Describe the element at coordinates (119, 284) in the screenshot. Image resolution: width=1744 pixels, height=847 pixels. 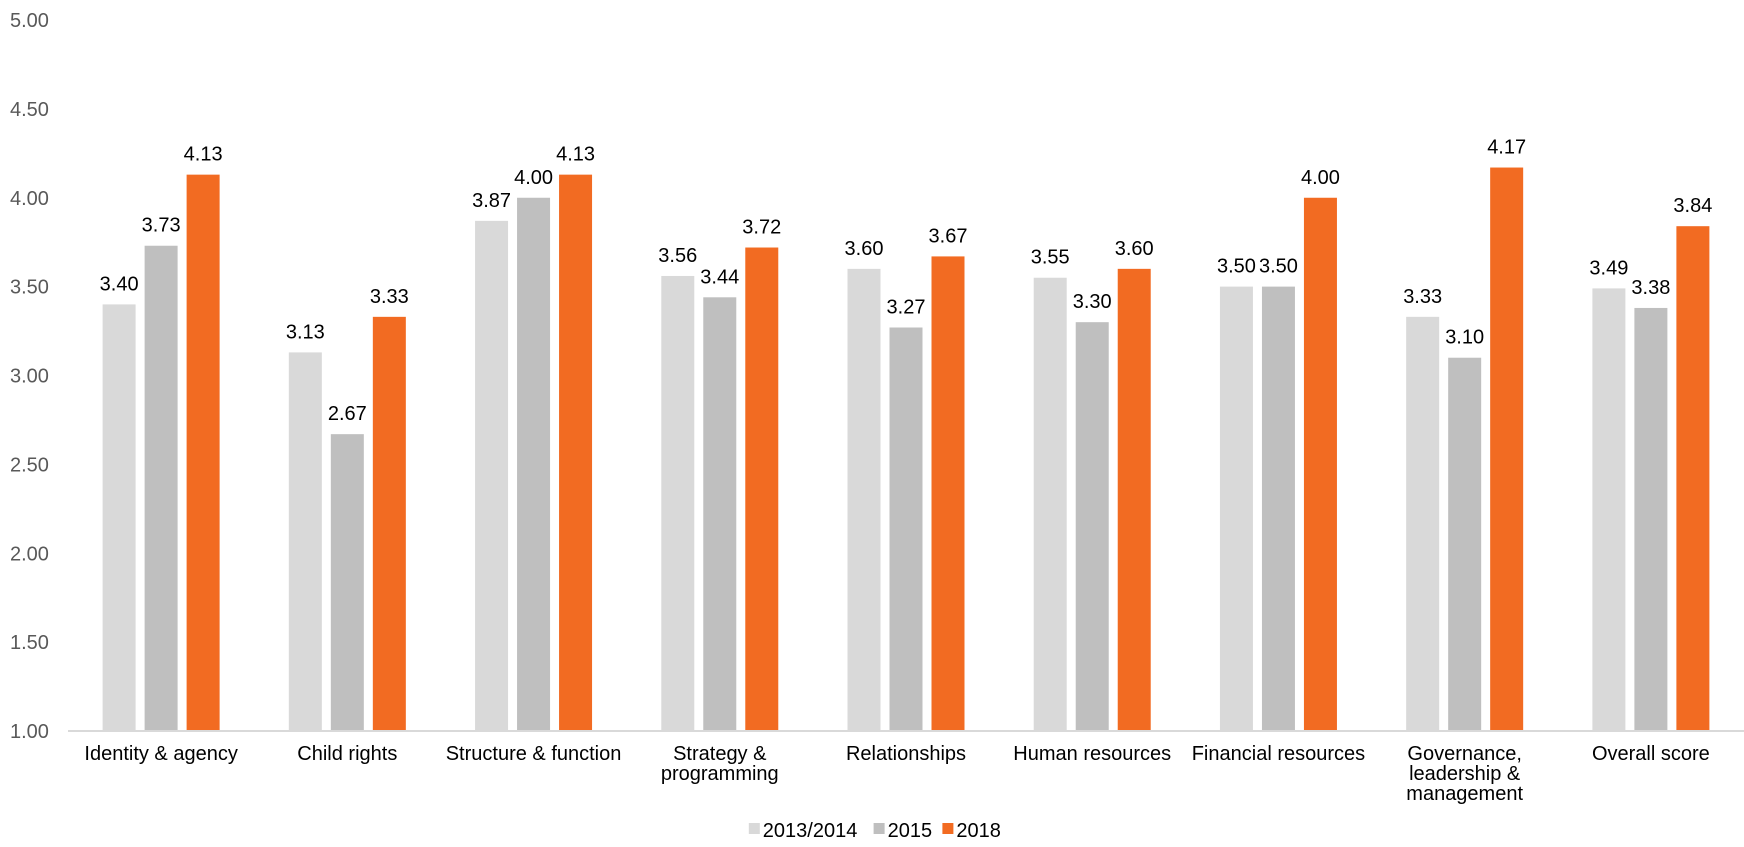
I see `data-label: 3.40` at that location.